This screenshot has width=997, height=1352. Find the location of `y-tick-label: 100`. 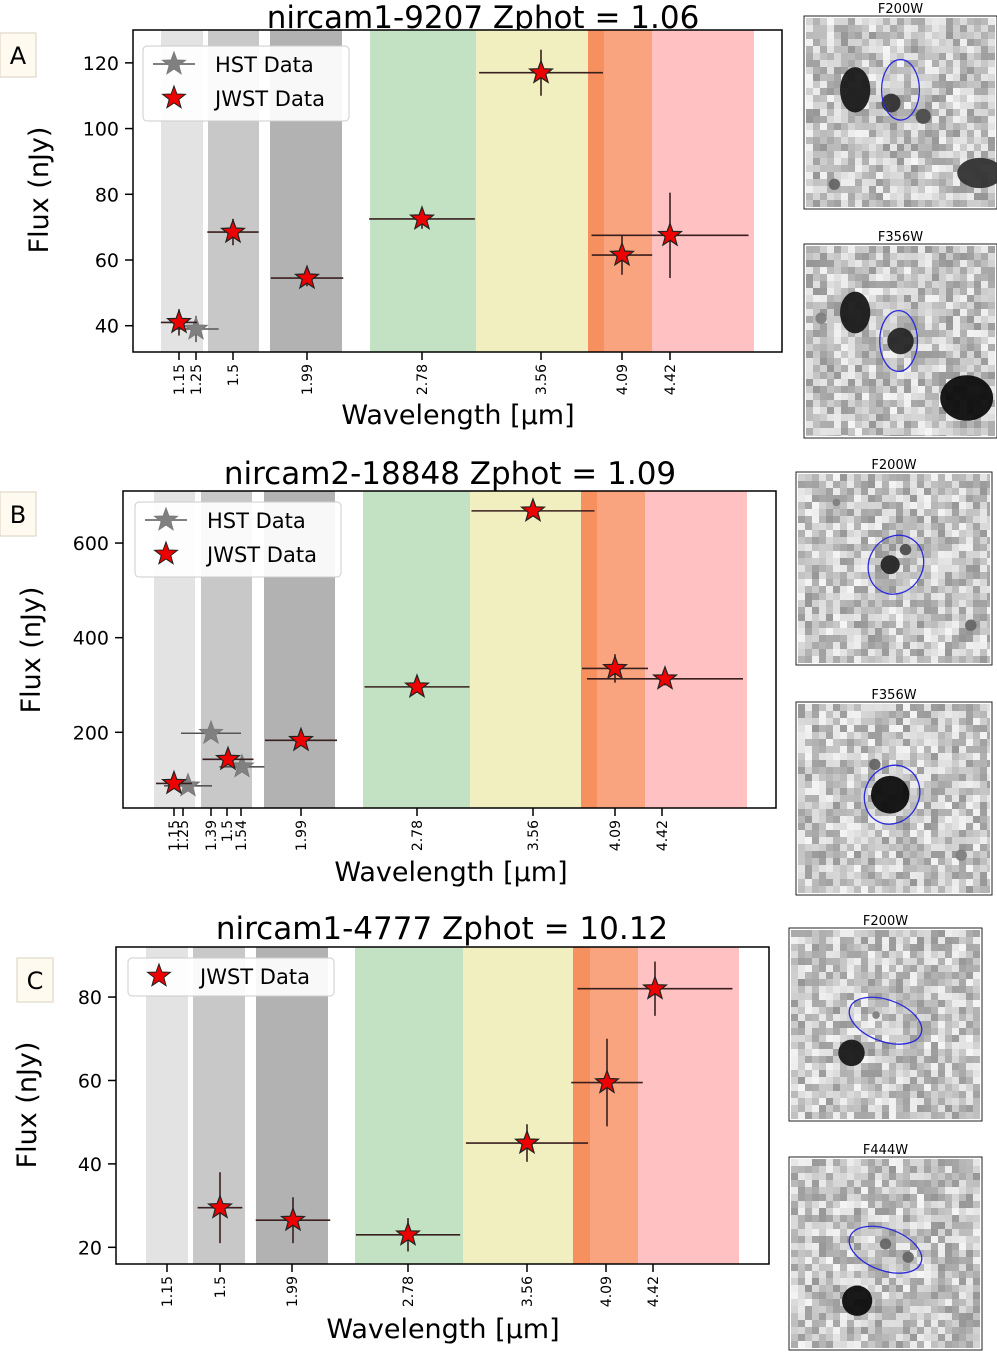

y-tick-label: 100 is located at coordinates (101, 130).